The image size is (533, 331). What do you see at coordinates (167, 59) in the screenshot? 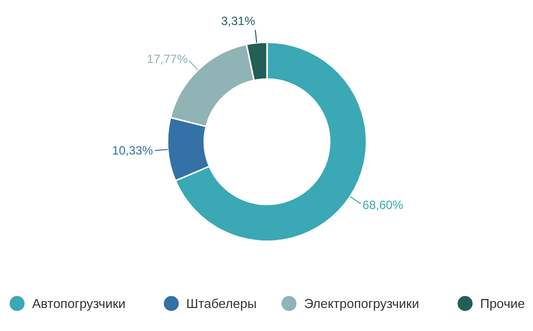
I see `data-label: 17,77%` at bounding box center [167, 59].